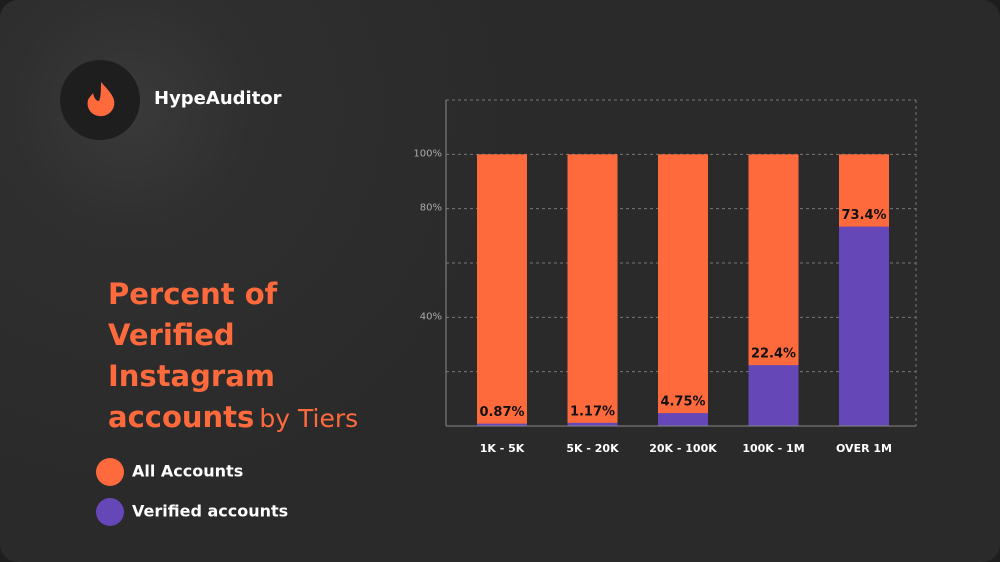 Image resolution: width=1000 pixels, height=562 pixels. Describe the element at coordinates (101, 99) in the screenshot. I see `logo-flame` at that location.